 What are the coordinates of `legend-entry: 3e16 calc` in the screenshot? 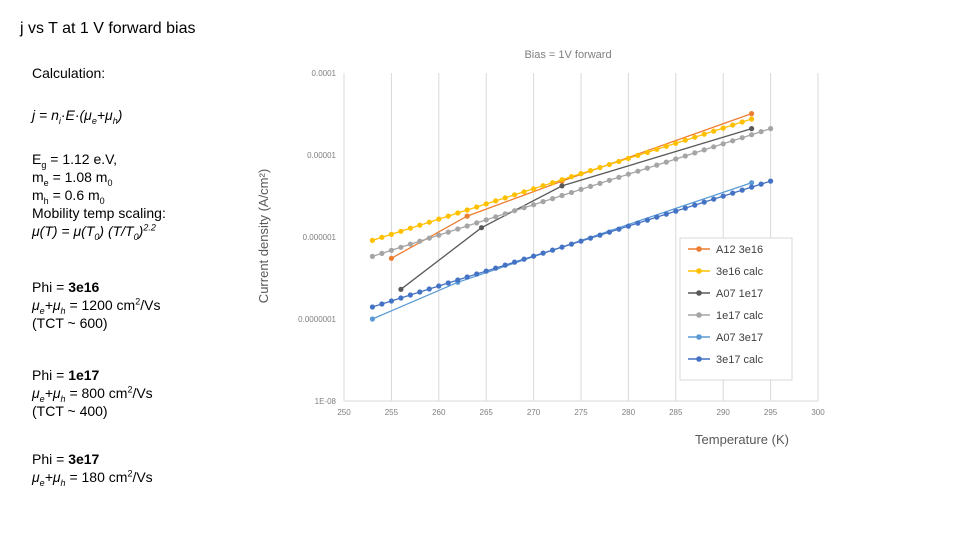 It's located at (740, 272).